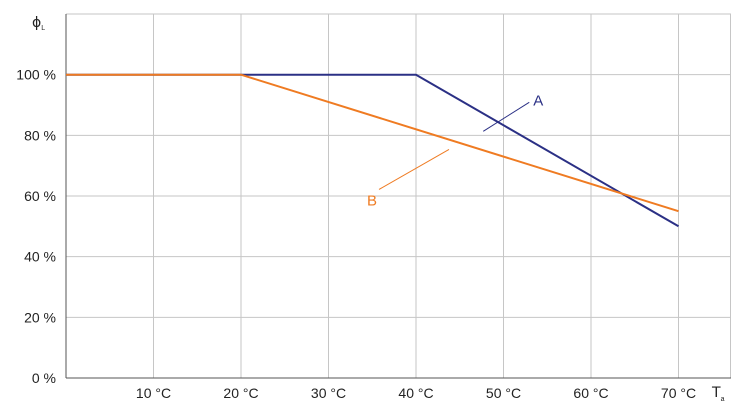 The image size is (731, 402). I want to click on y-axis-label: ϕL, so click(38, 23).